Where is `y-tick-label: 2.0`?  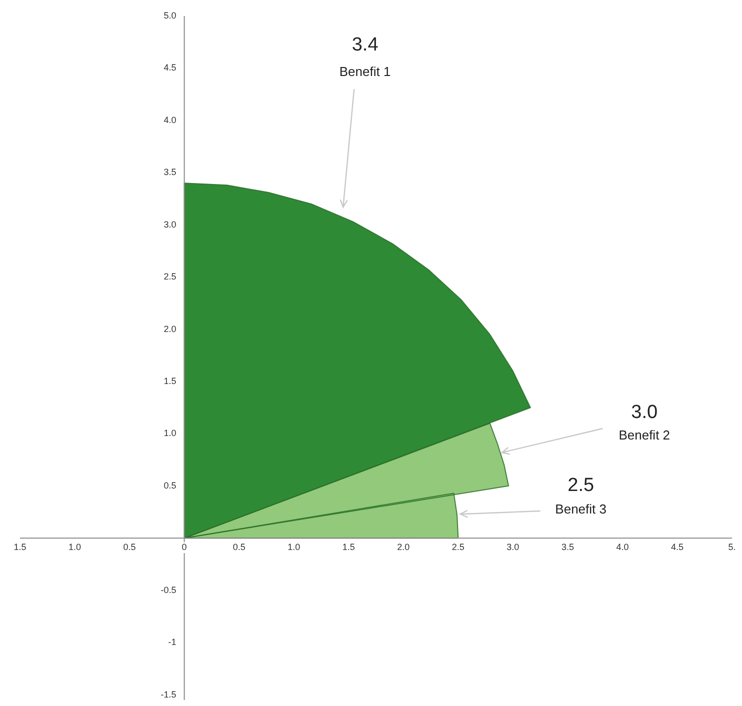 y-tick-label: 2.0 is located at coordinates (170, 329).